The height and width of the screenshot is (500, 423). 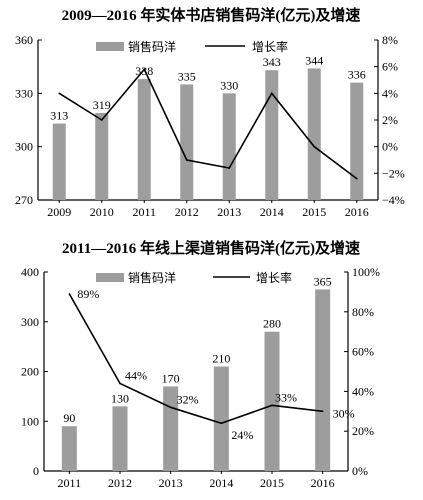 I want to click on chart-1-bar-value-label: 343, so click(x=272, y=62).